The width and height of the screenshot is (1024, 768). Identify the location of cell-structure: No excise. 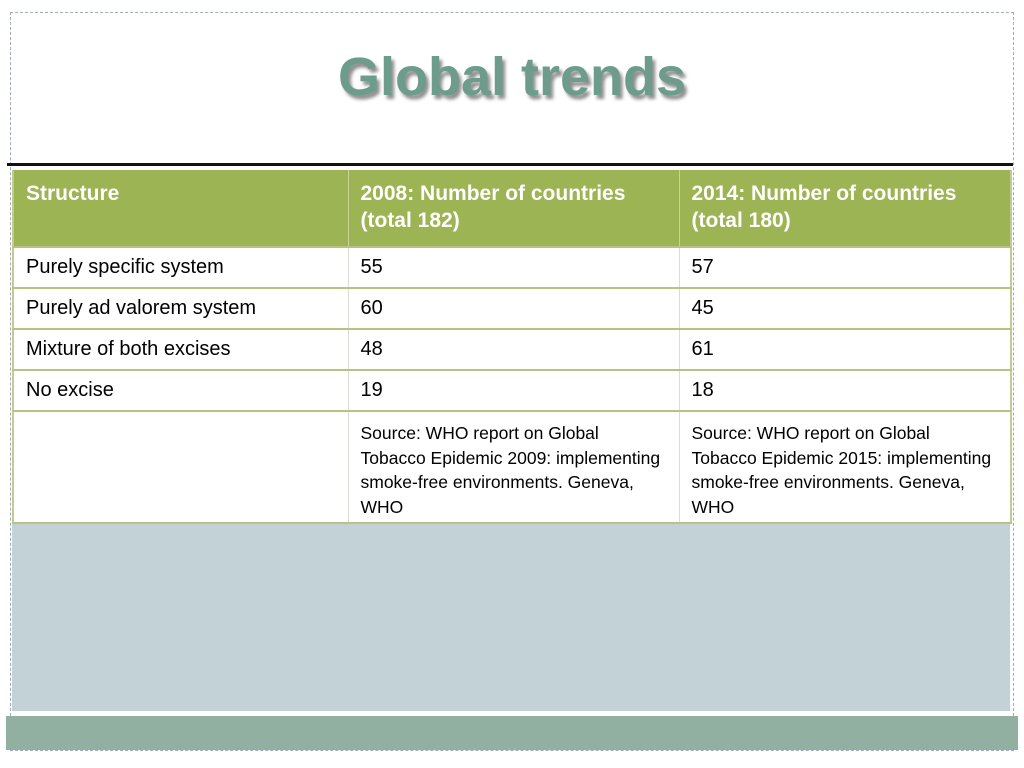
(180, 390).